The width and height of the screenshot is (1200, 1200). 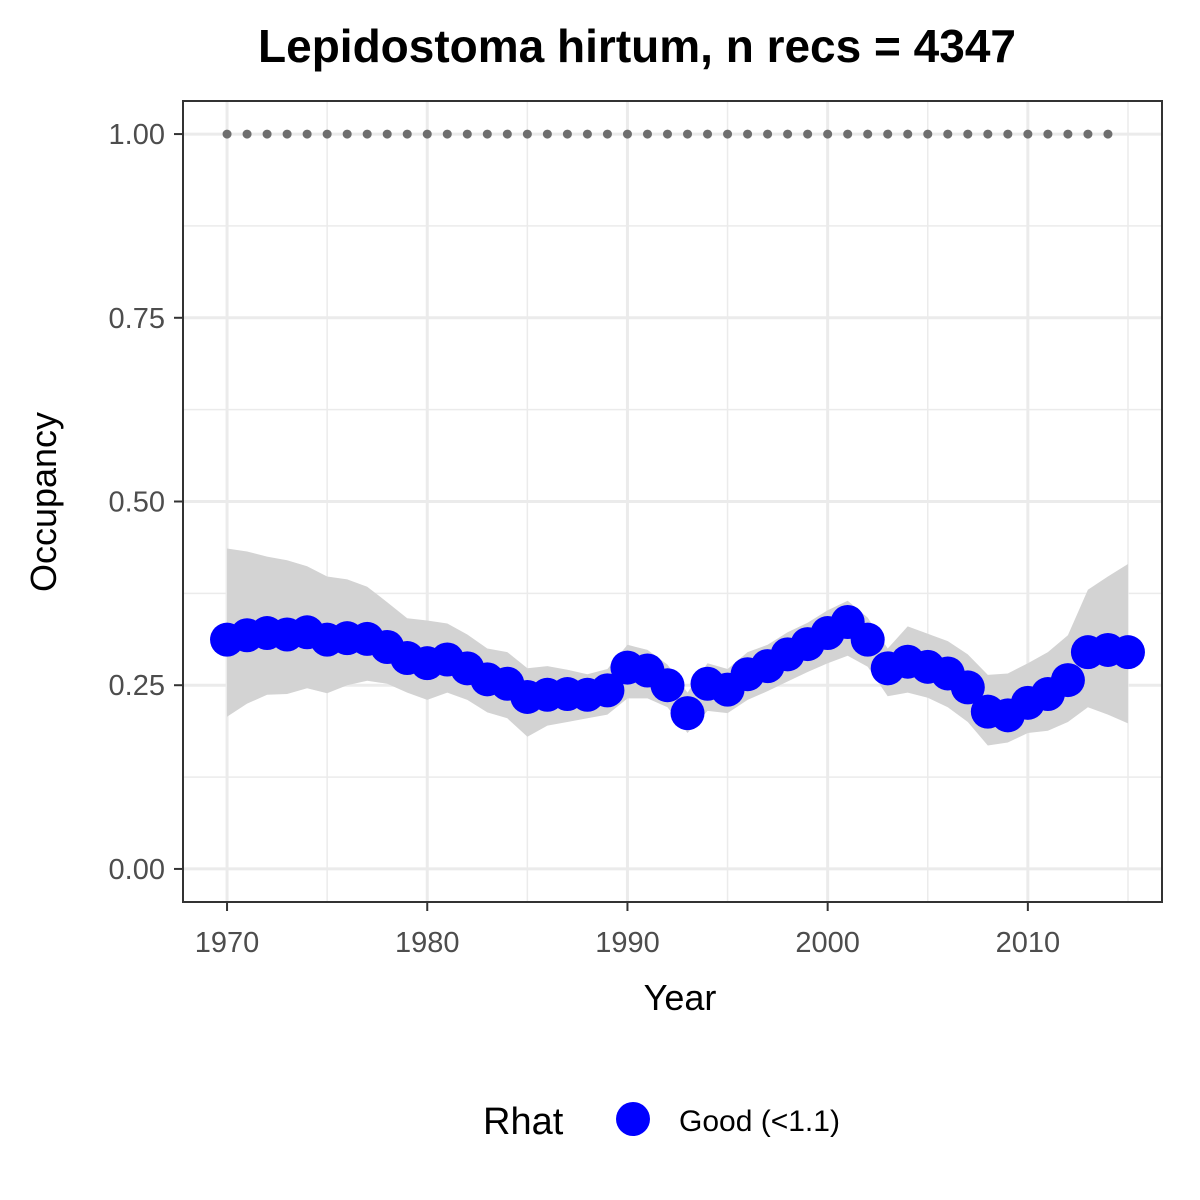 What do you see at coordinates (680, 997) in the screenshot?
I see `x-axis-title: Year` at bounding box center [680, 997].